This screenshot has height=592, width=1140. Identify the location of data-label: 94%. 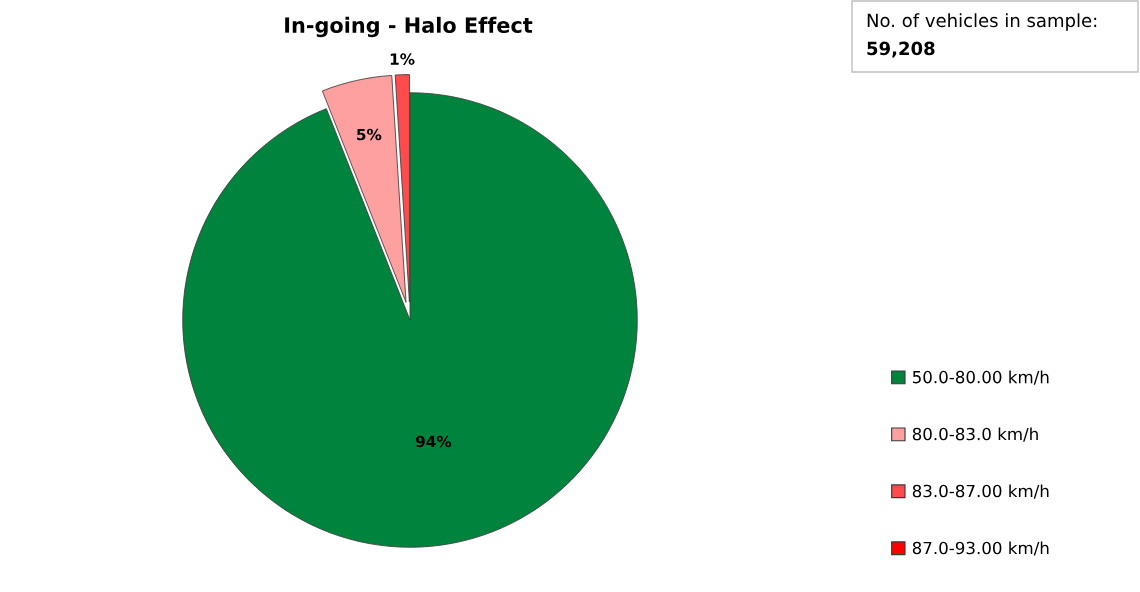
(433, 441).